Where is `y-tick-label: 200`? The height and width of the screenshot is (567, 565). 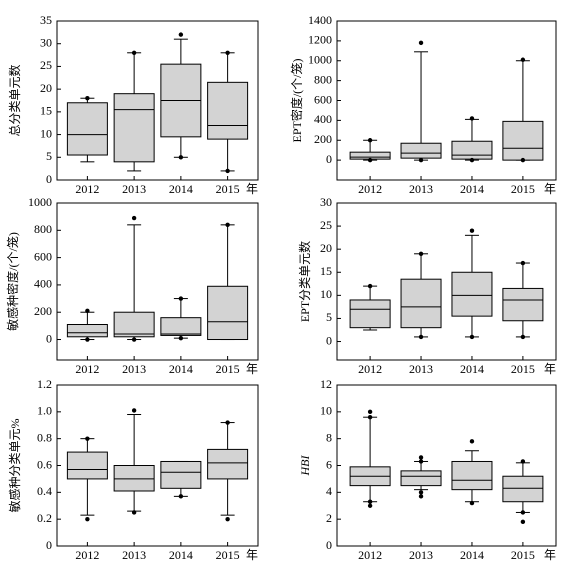 y-tick-label: 200 is located at coordinates (323, 139).